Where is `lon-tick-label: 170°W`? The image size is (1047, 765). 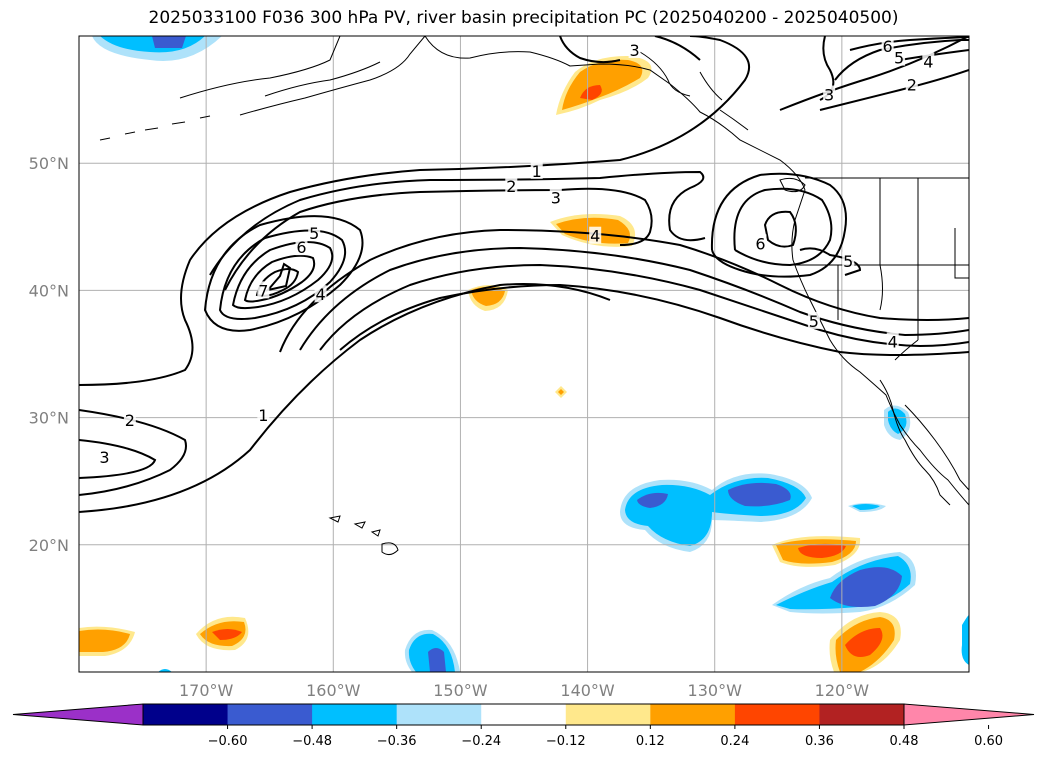
lon-tick-label: 170°W is located at coordinates (206, 690).